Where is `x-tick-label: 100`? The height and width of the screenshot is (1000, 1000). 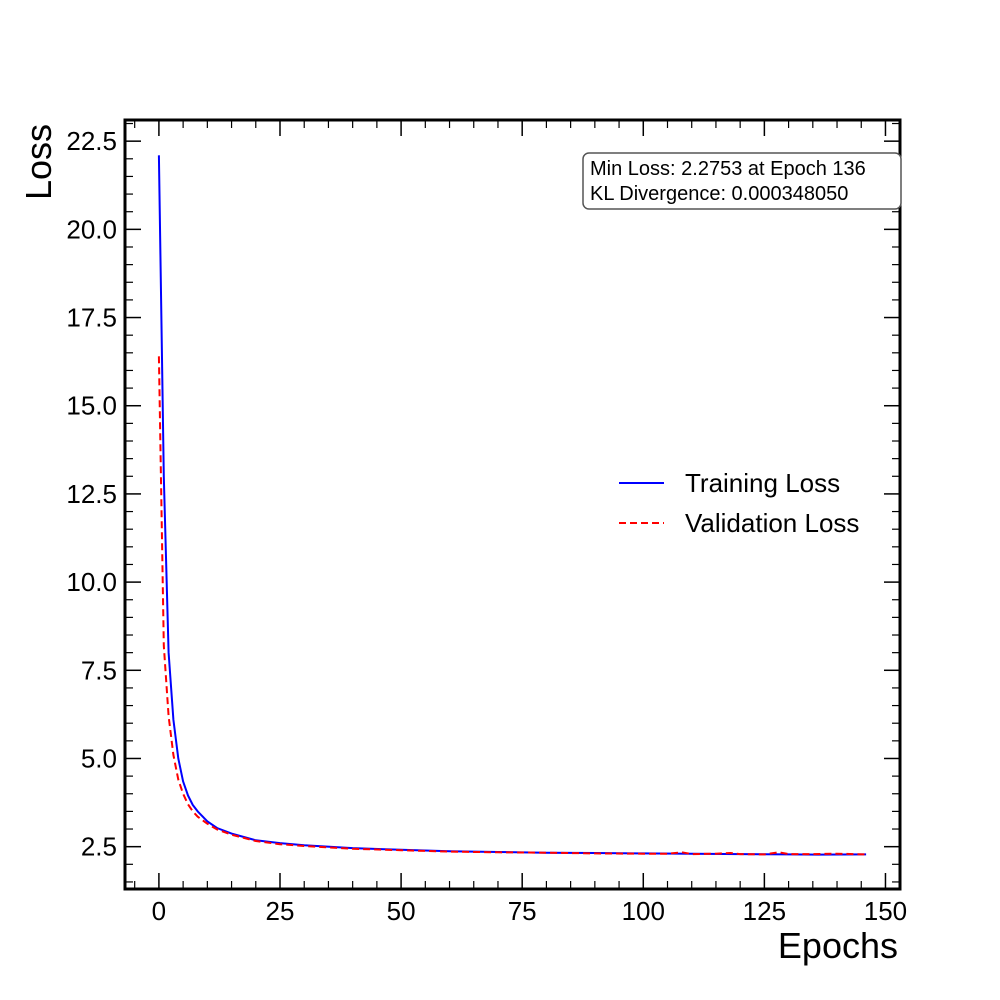
x-tick-label: 100 is located at coordinates (643, 911).